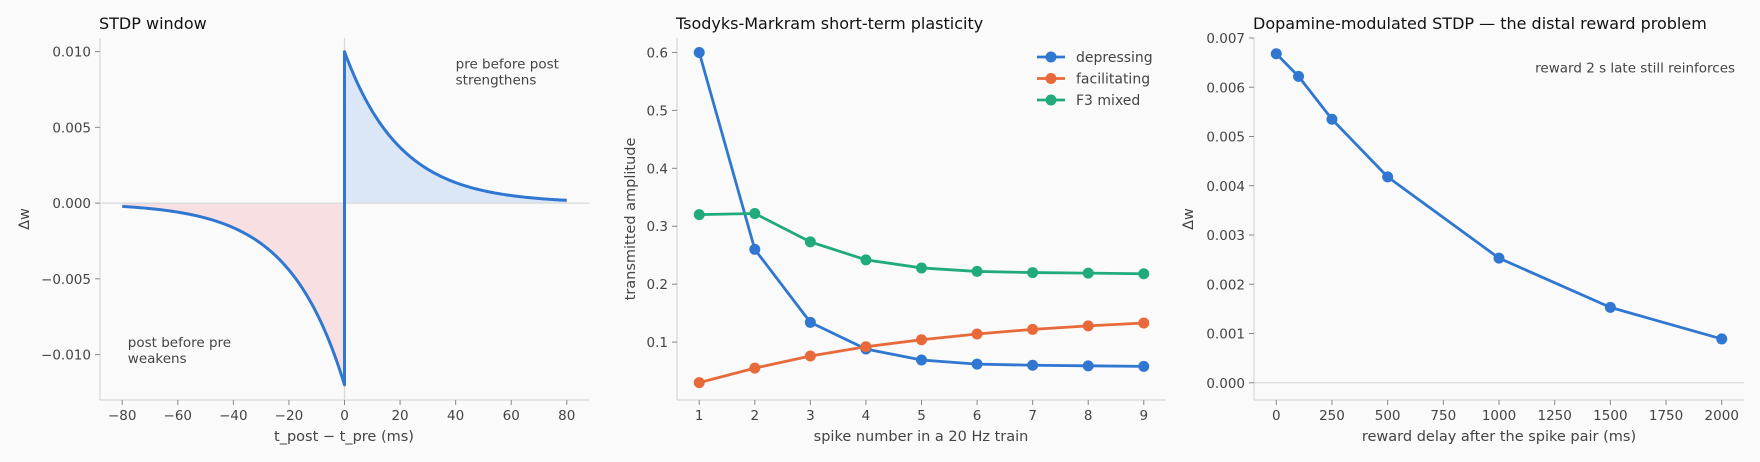 This screenshot has height=462, width=1760. Describe the element at coordinates (977, 416) in the screenshot. I see `x-tick-label: 6` at that location.